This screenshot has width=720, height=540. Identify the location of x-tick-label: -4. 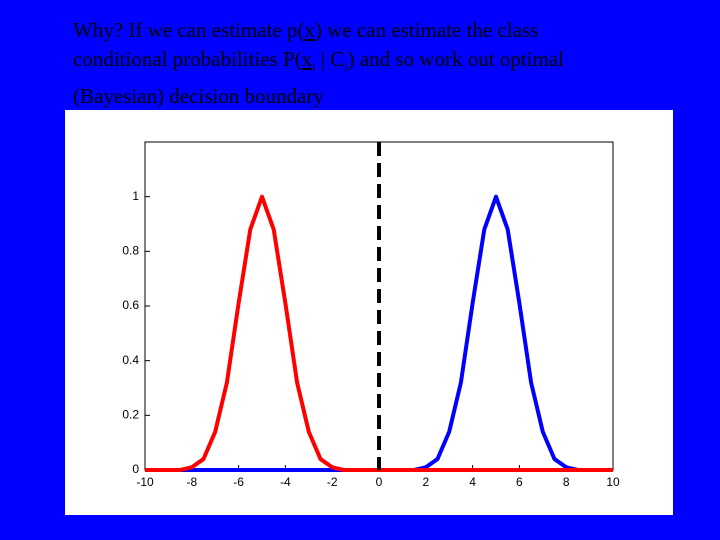
(285, 482).